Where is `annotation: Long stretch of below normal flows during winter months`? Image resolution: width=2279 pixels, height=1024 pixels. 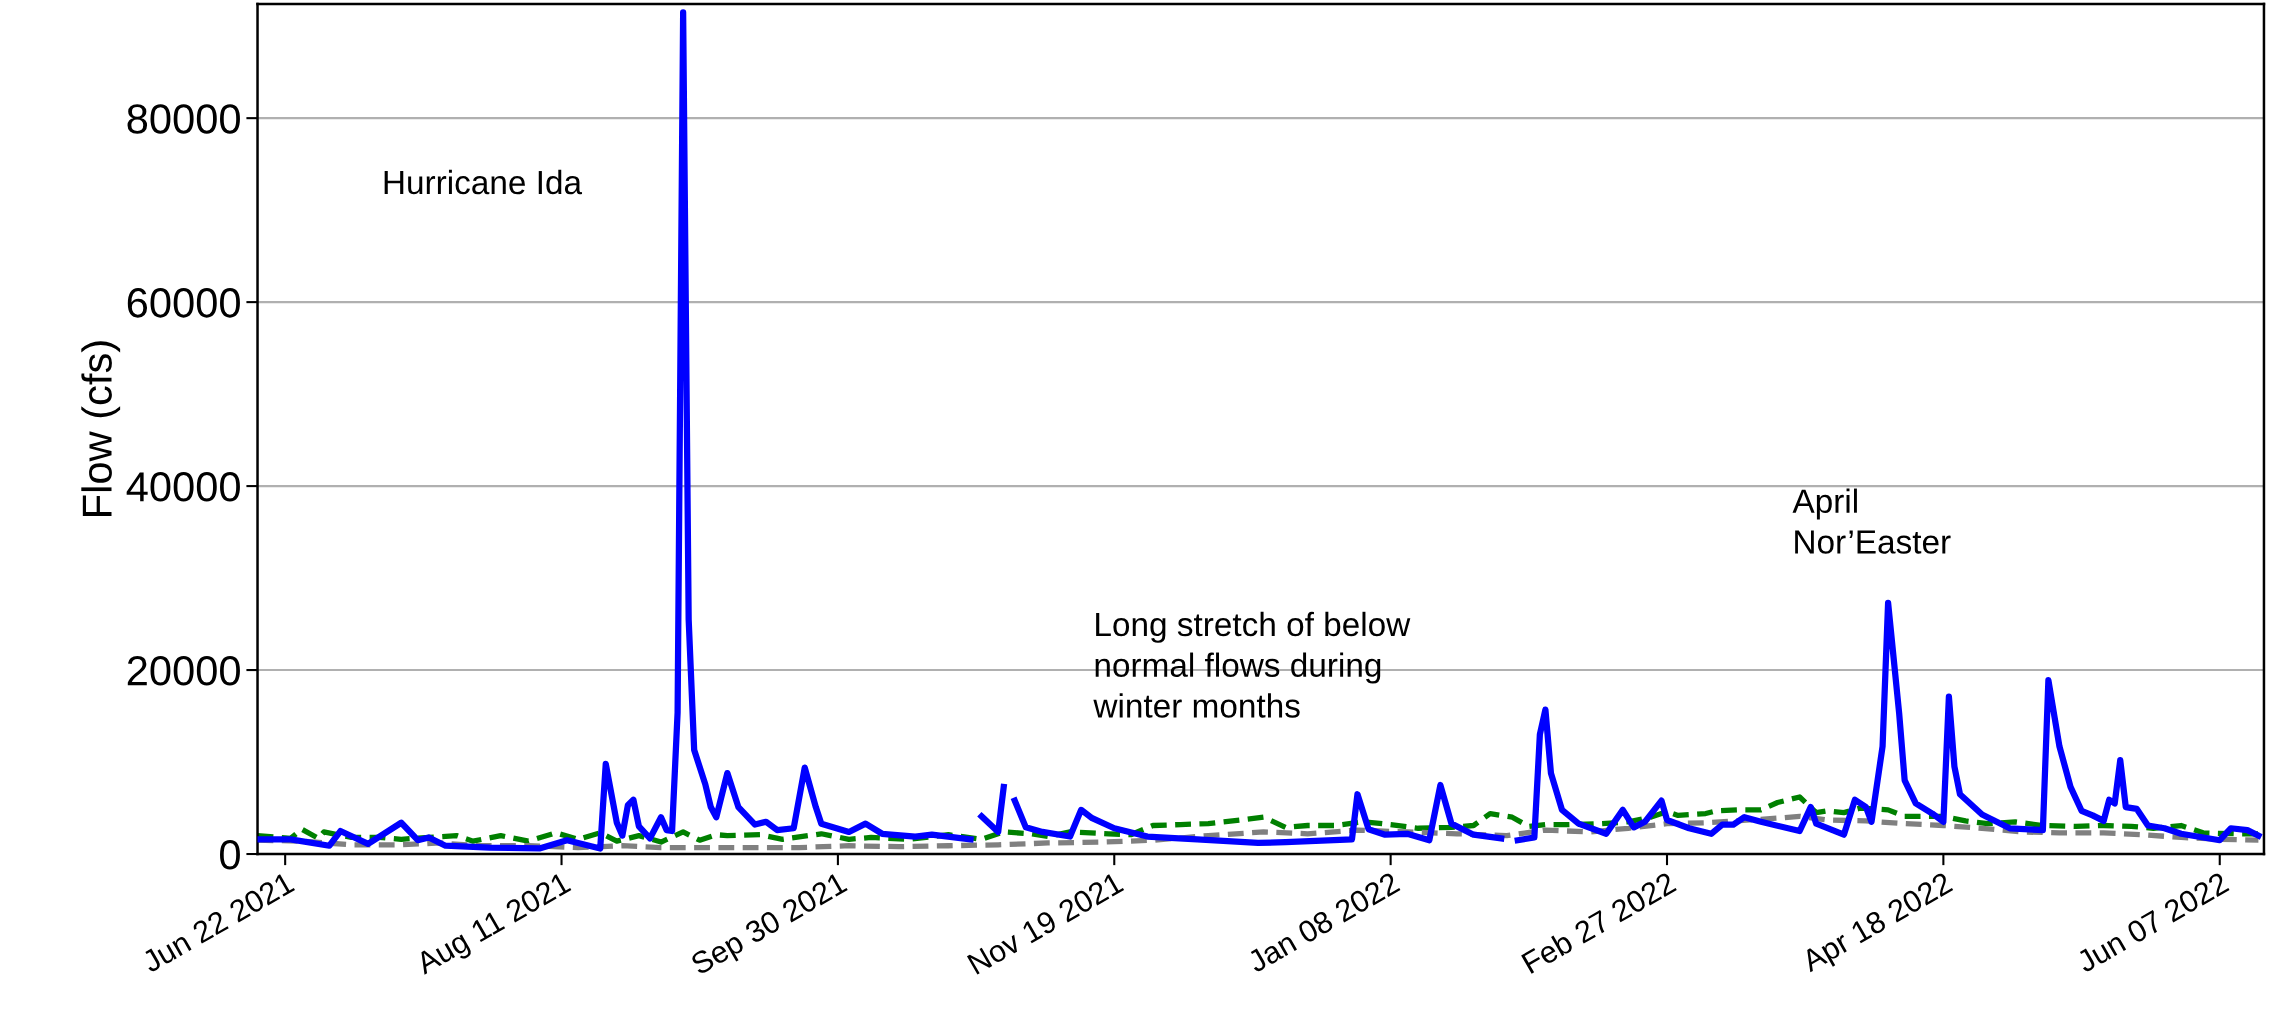 annotation: Long stretch of below normal flows during winter months is located at coordinates (1252, 664).